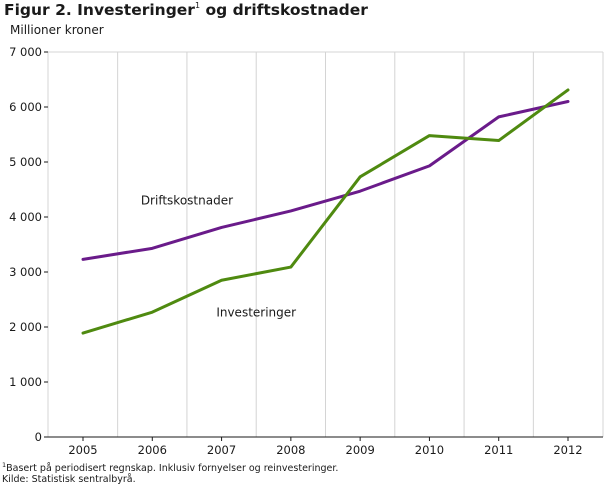 The height and width of the screenshot is (488, 610). Describe the element at coordinates (99, 10) in the screenshot. I see `chart-title-text: Figur 2. Investeringer` at that location.